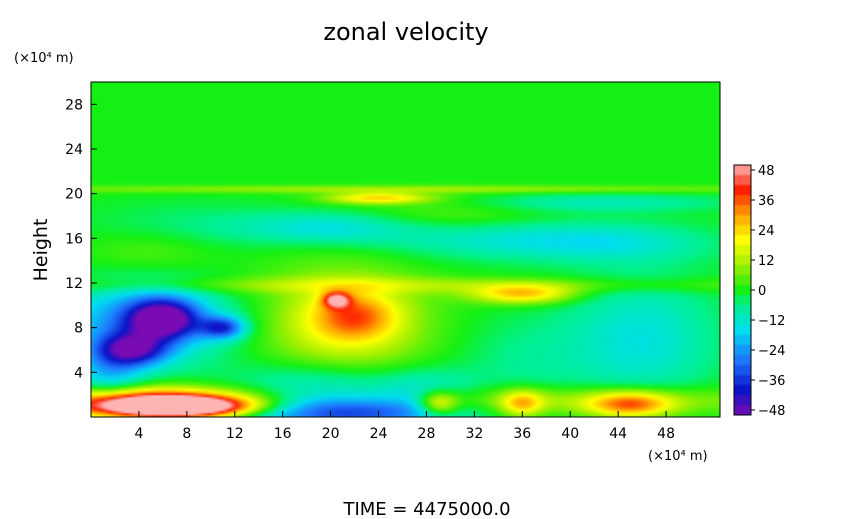  I want to click on y-axis-unit: (×10⁴ m), so click(44, 58).